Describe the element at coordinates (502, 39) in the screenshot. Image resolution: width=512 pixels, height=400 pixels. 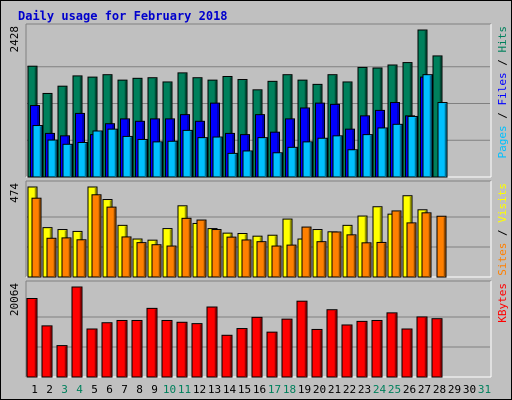
I see `series-label-part: Hits` at that location.